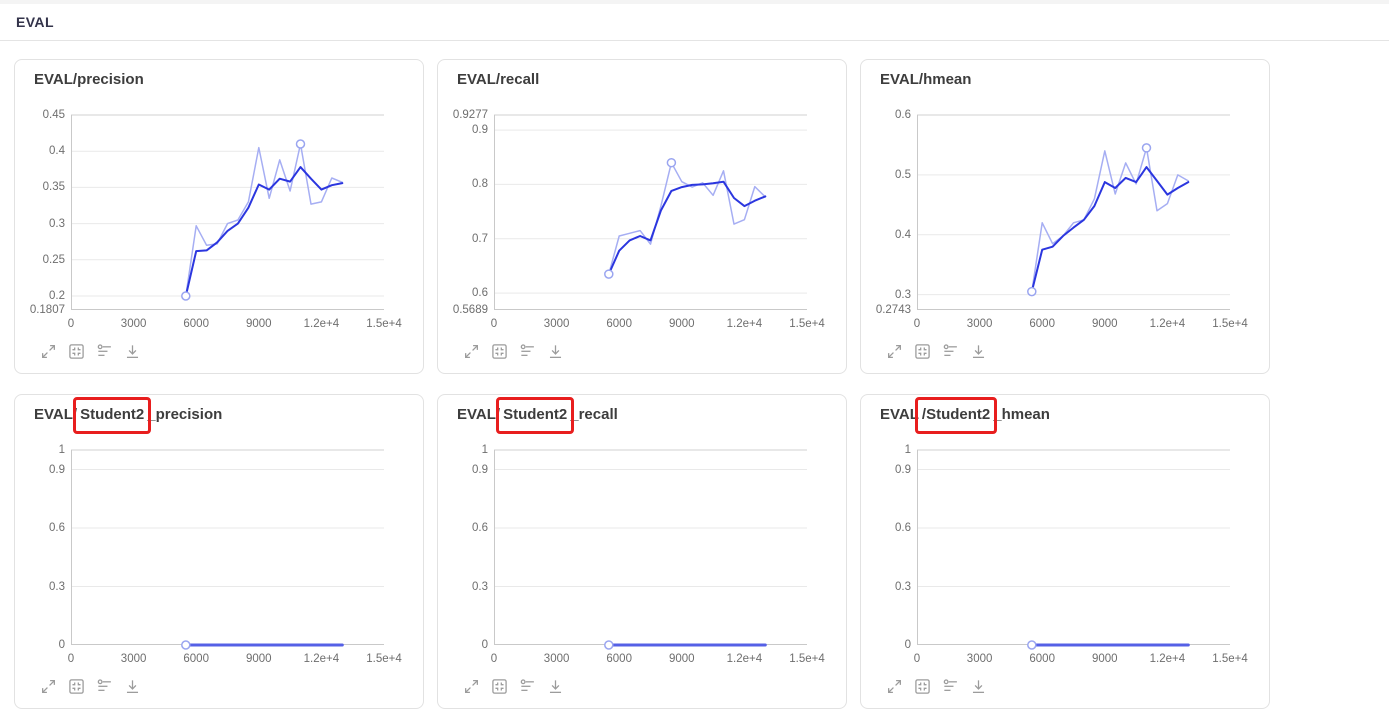 The width and height of the screenshot is (1389, 727). What do you see at coordinates (965, 415) in the screenshot?
I see `chart-title: EVAL/Student2 _hmean` at bounding box center [965, 415].